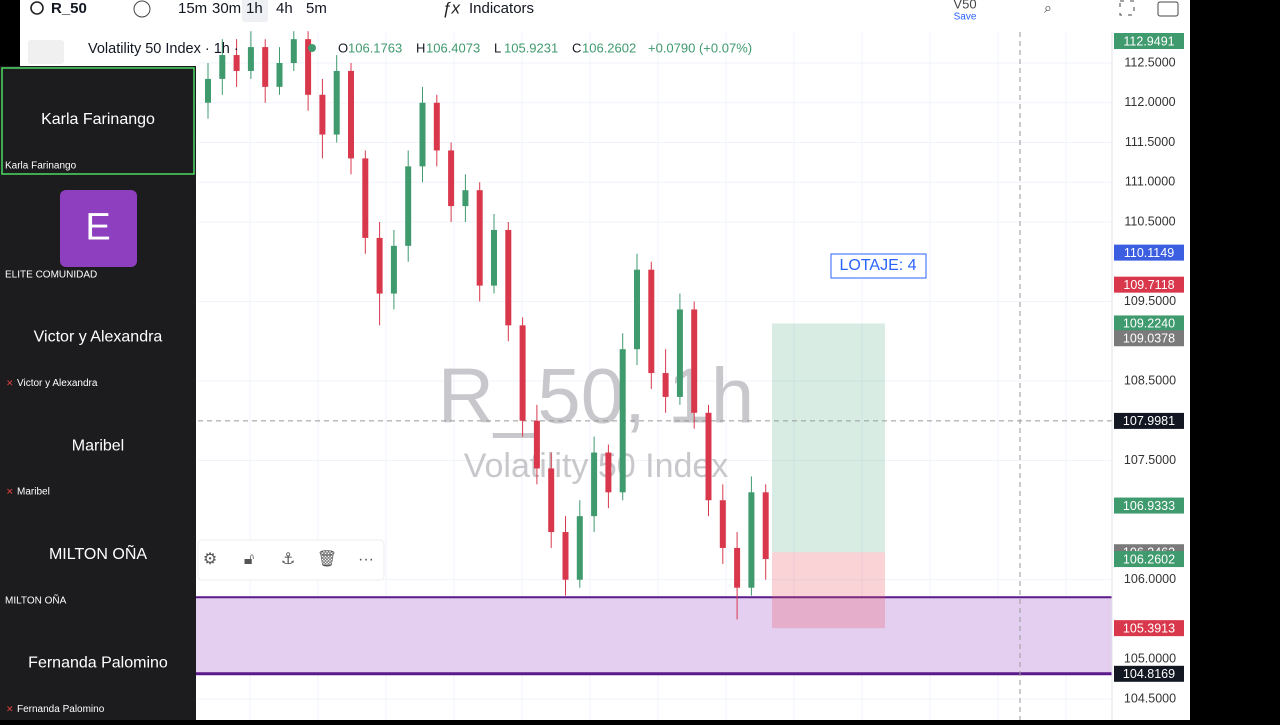 The width and height of the screenshot is (1280, 725). I want to click on participant-label: Fernanda Palomino, so click(61, 709).